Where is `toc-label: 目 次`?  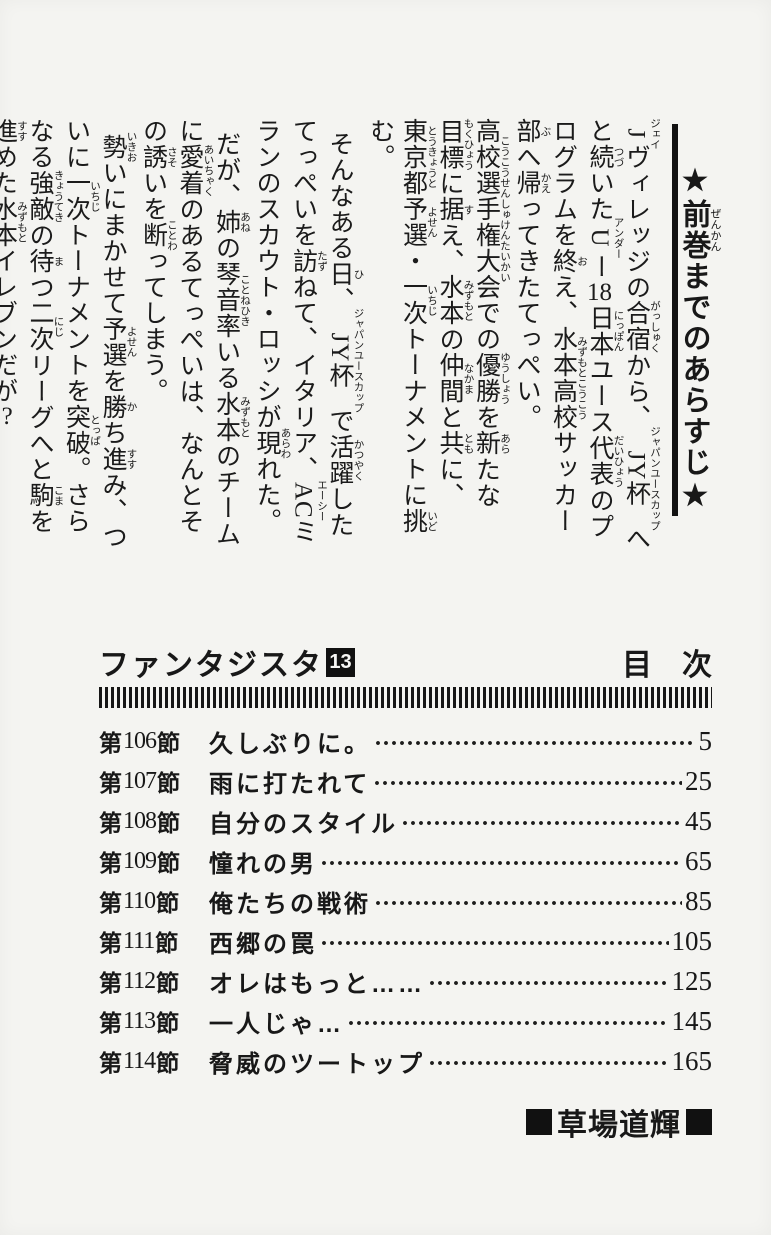
toc-label: 目 次 is located at coordinates (667, 665).